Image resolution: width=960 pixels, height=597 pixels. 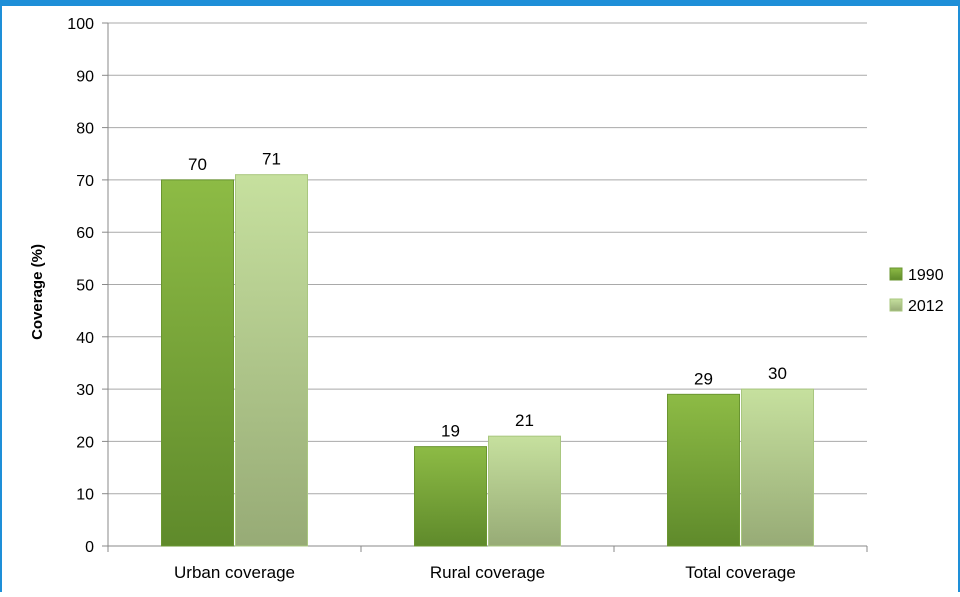 I want to click on y-tick-label: 80, so click(x=85, y=129).